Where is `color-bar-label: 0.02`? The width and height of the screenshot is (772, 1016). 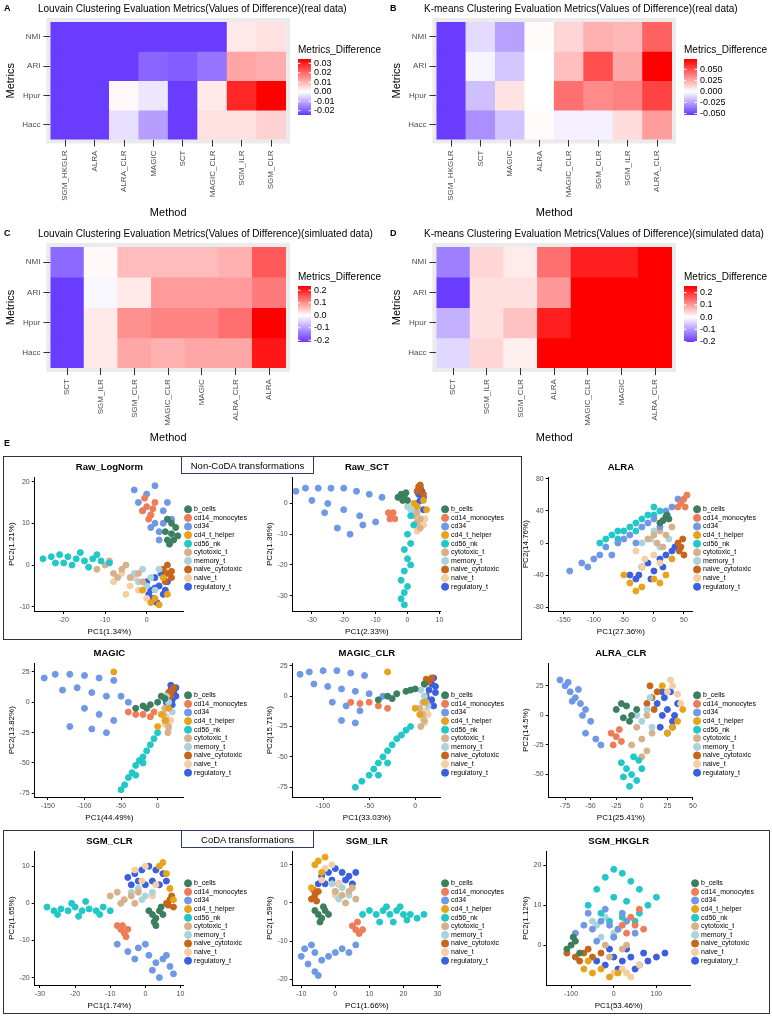
color-bar-label: 0.02 is located at coordinates (323, 72).